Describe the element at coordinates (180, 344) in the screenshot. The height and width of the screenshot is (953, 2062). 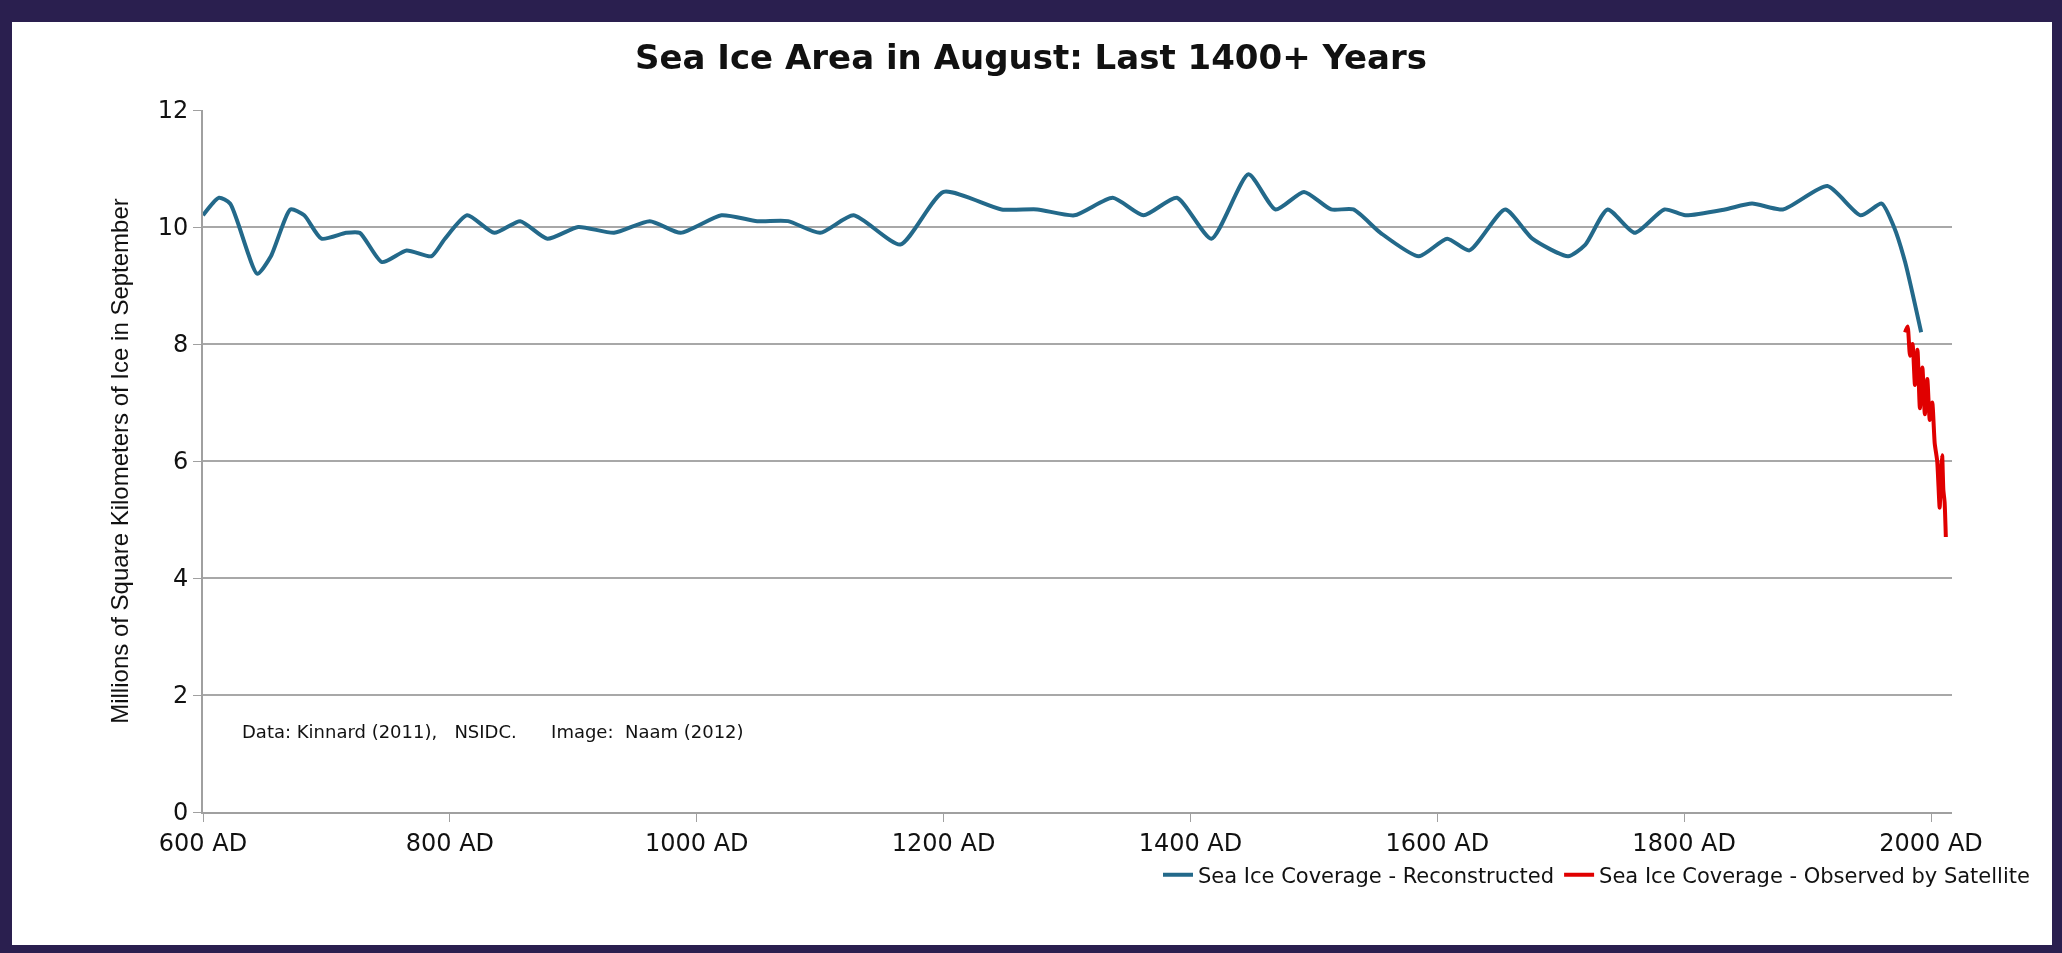
I see `y-tick-label: 8` at that location.